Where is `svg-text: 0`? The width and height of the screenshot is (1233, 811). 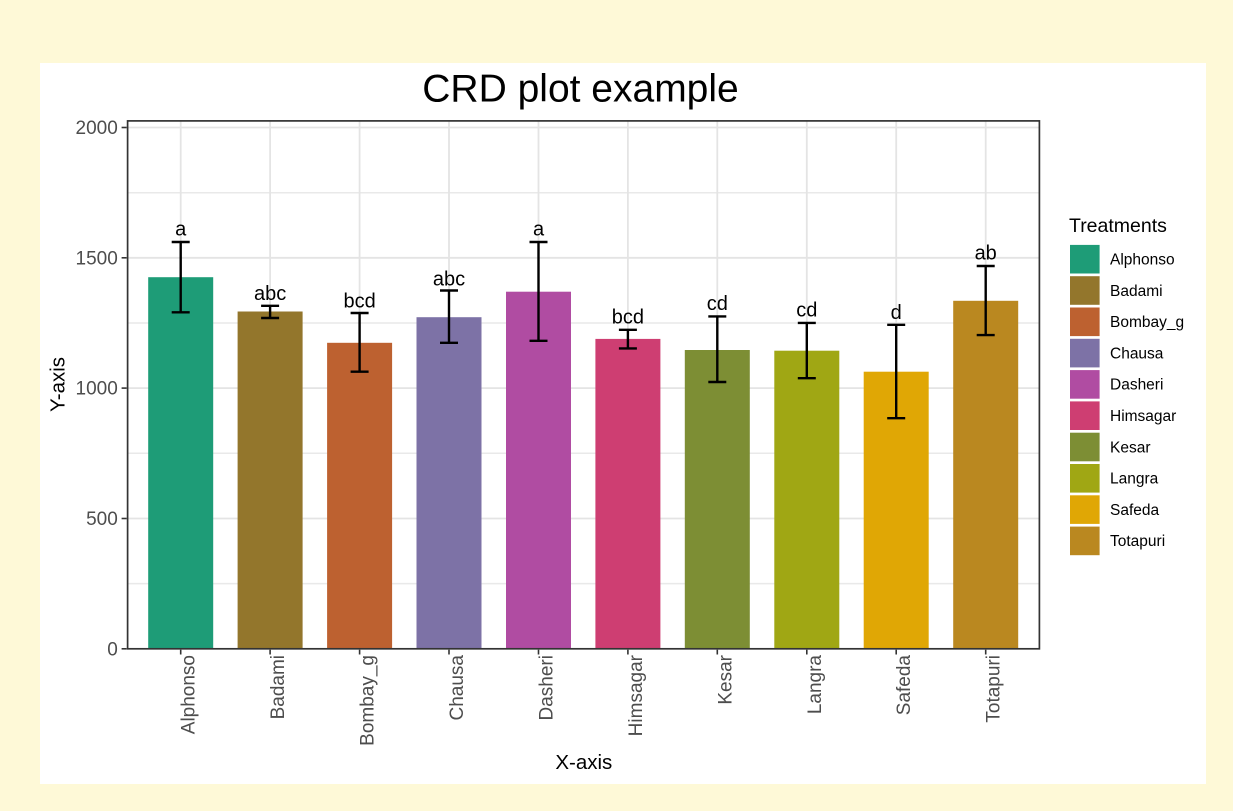
svg-text: 0 is located at coordinates (112, 649).